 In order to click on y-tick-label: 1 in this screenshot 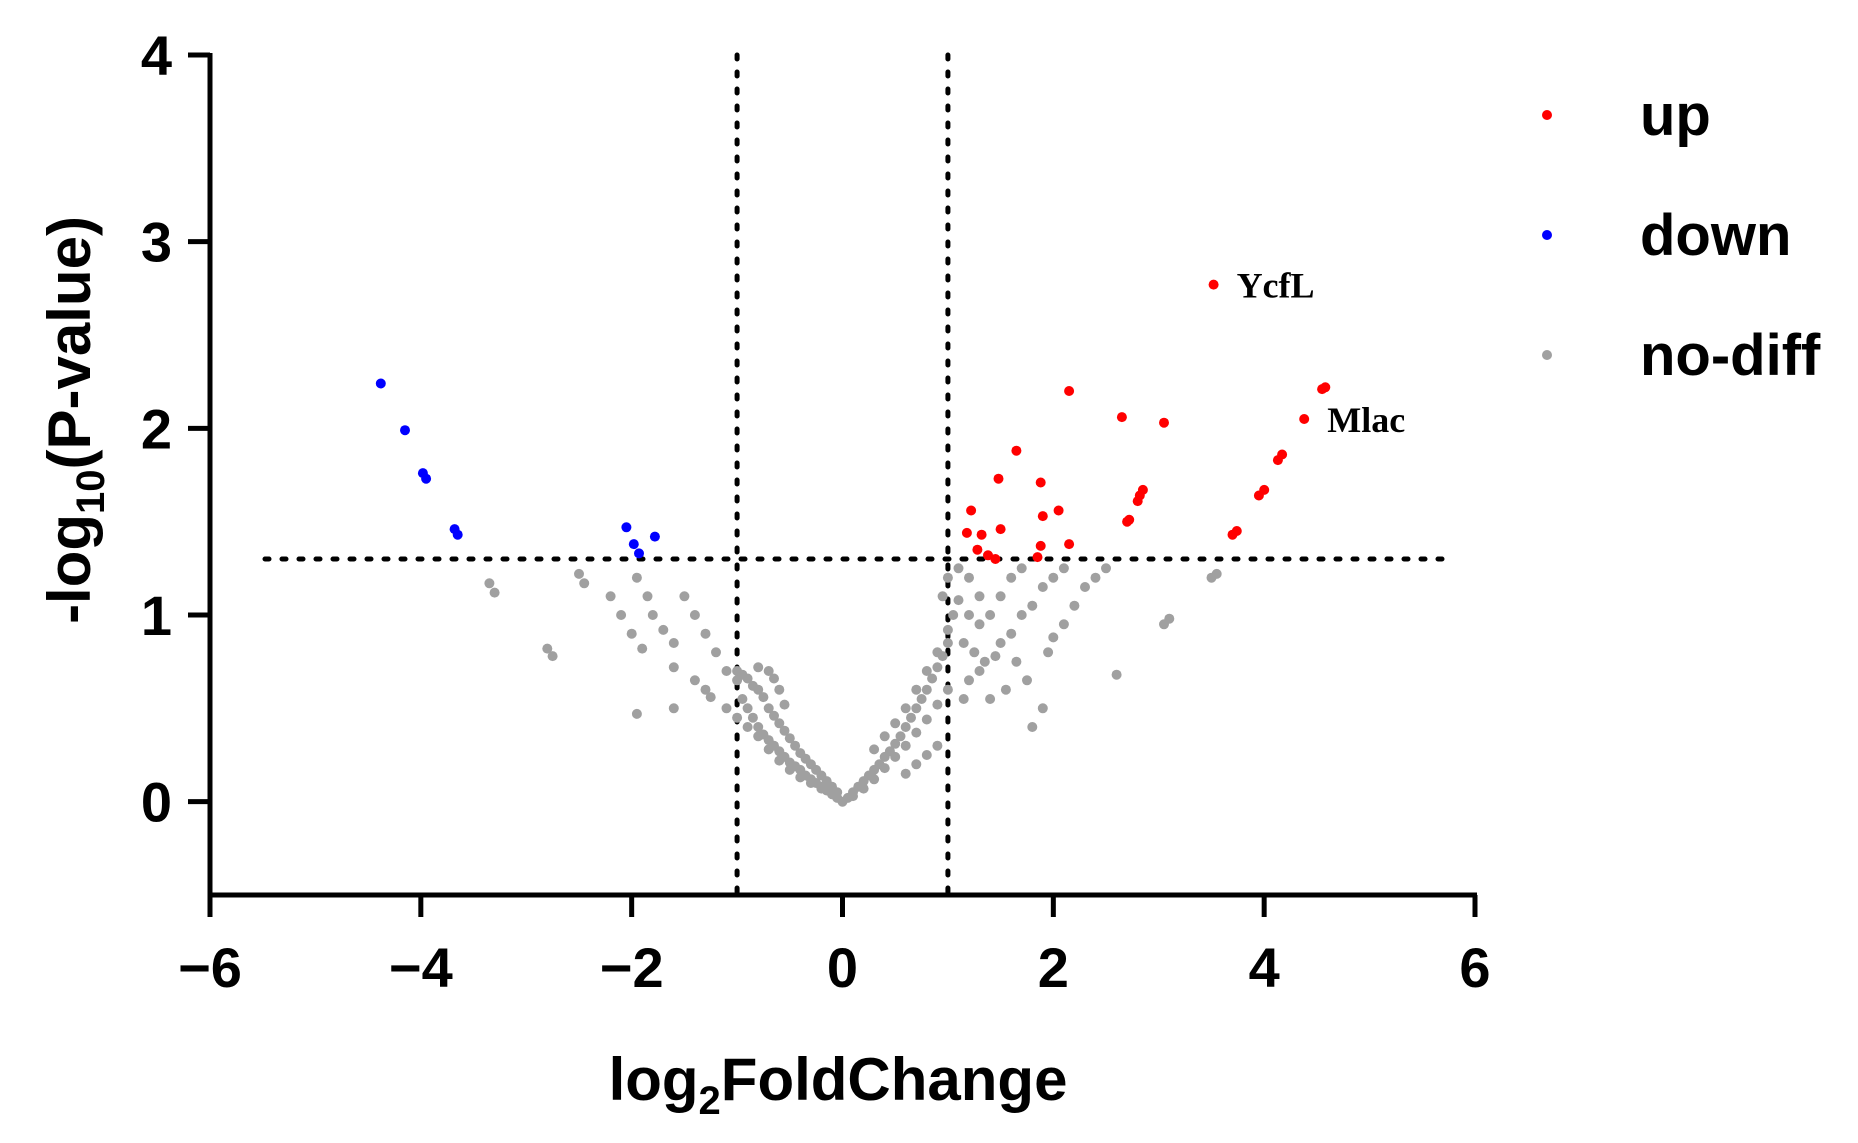, I will do `click(156, 615)`.